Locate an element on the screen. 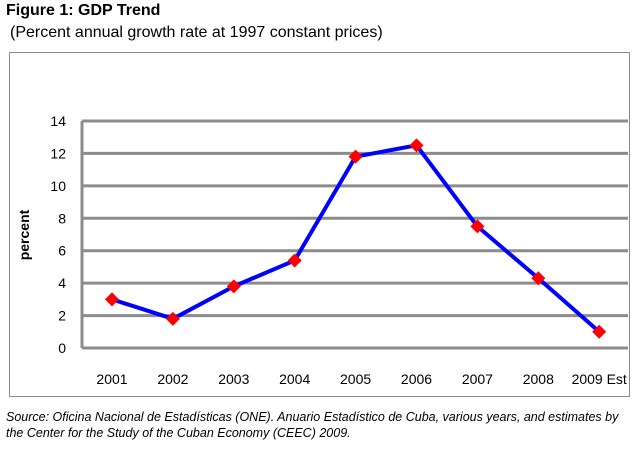 The image size is (640, 451). x-tick-label: 2007 is located at coordinates (477, 379).